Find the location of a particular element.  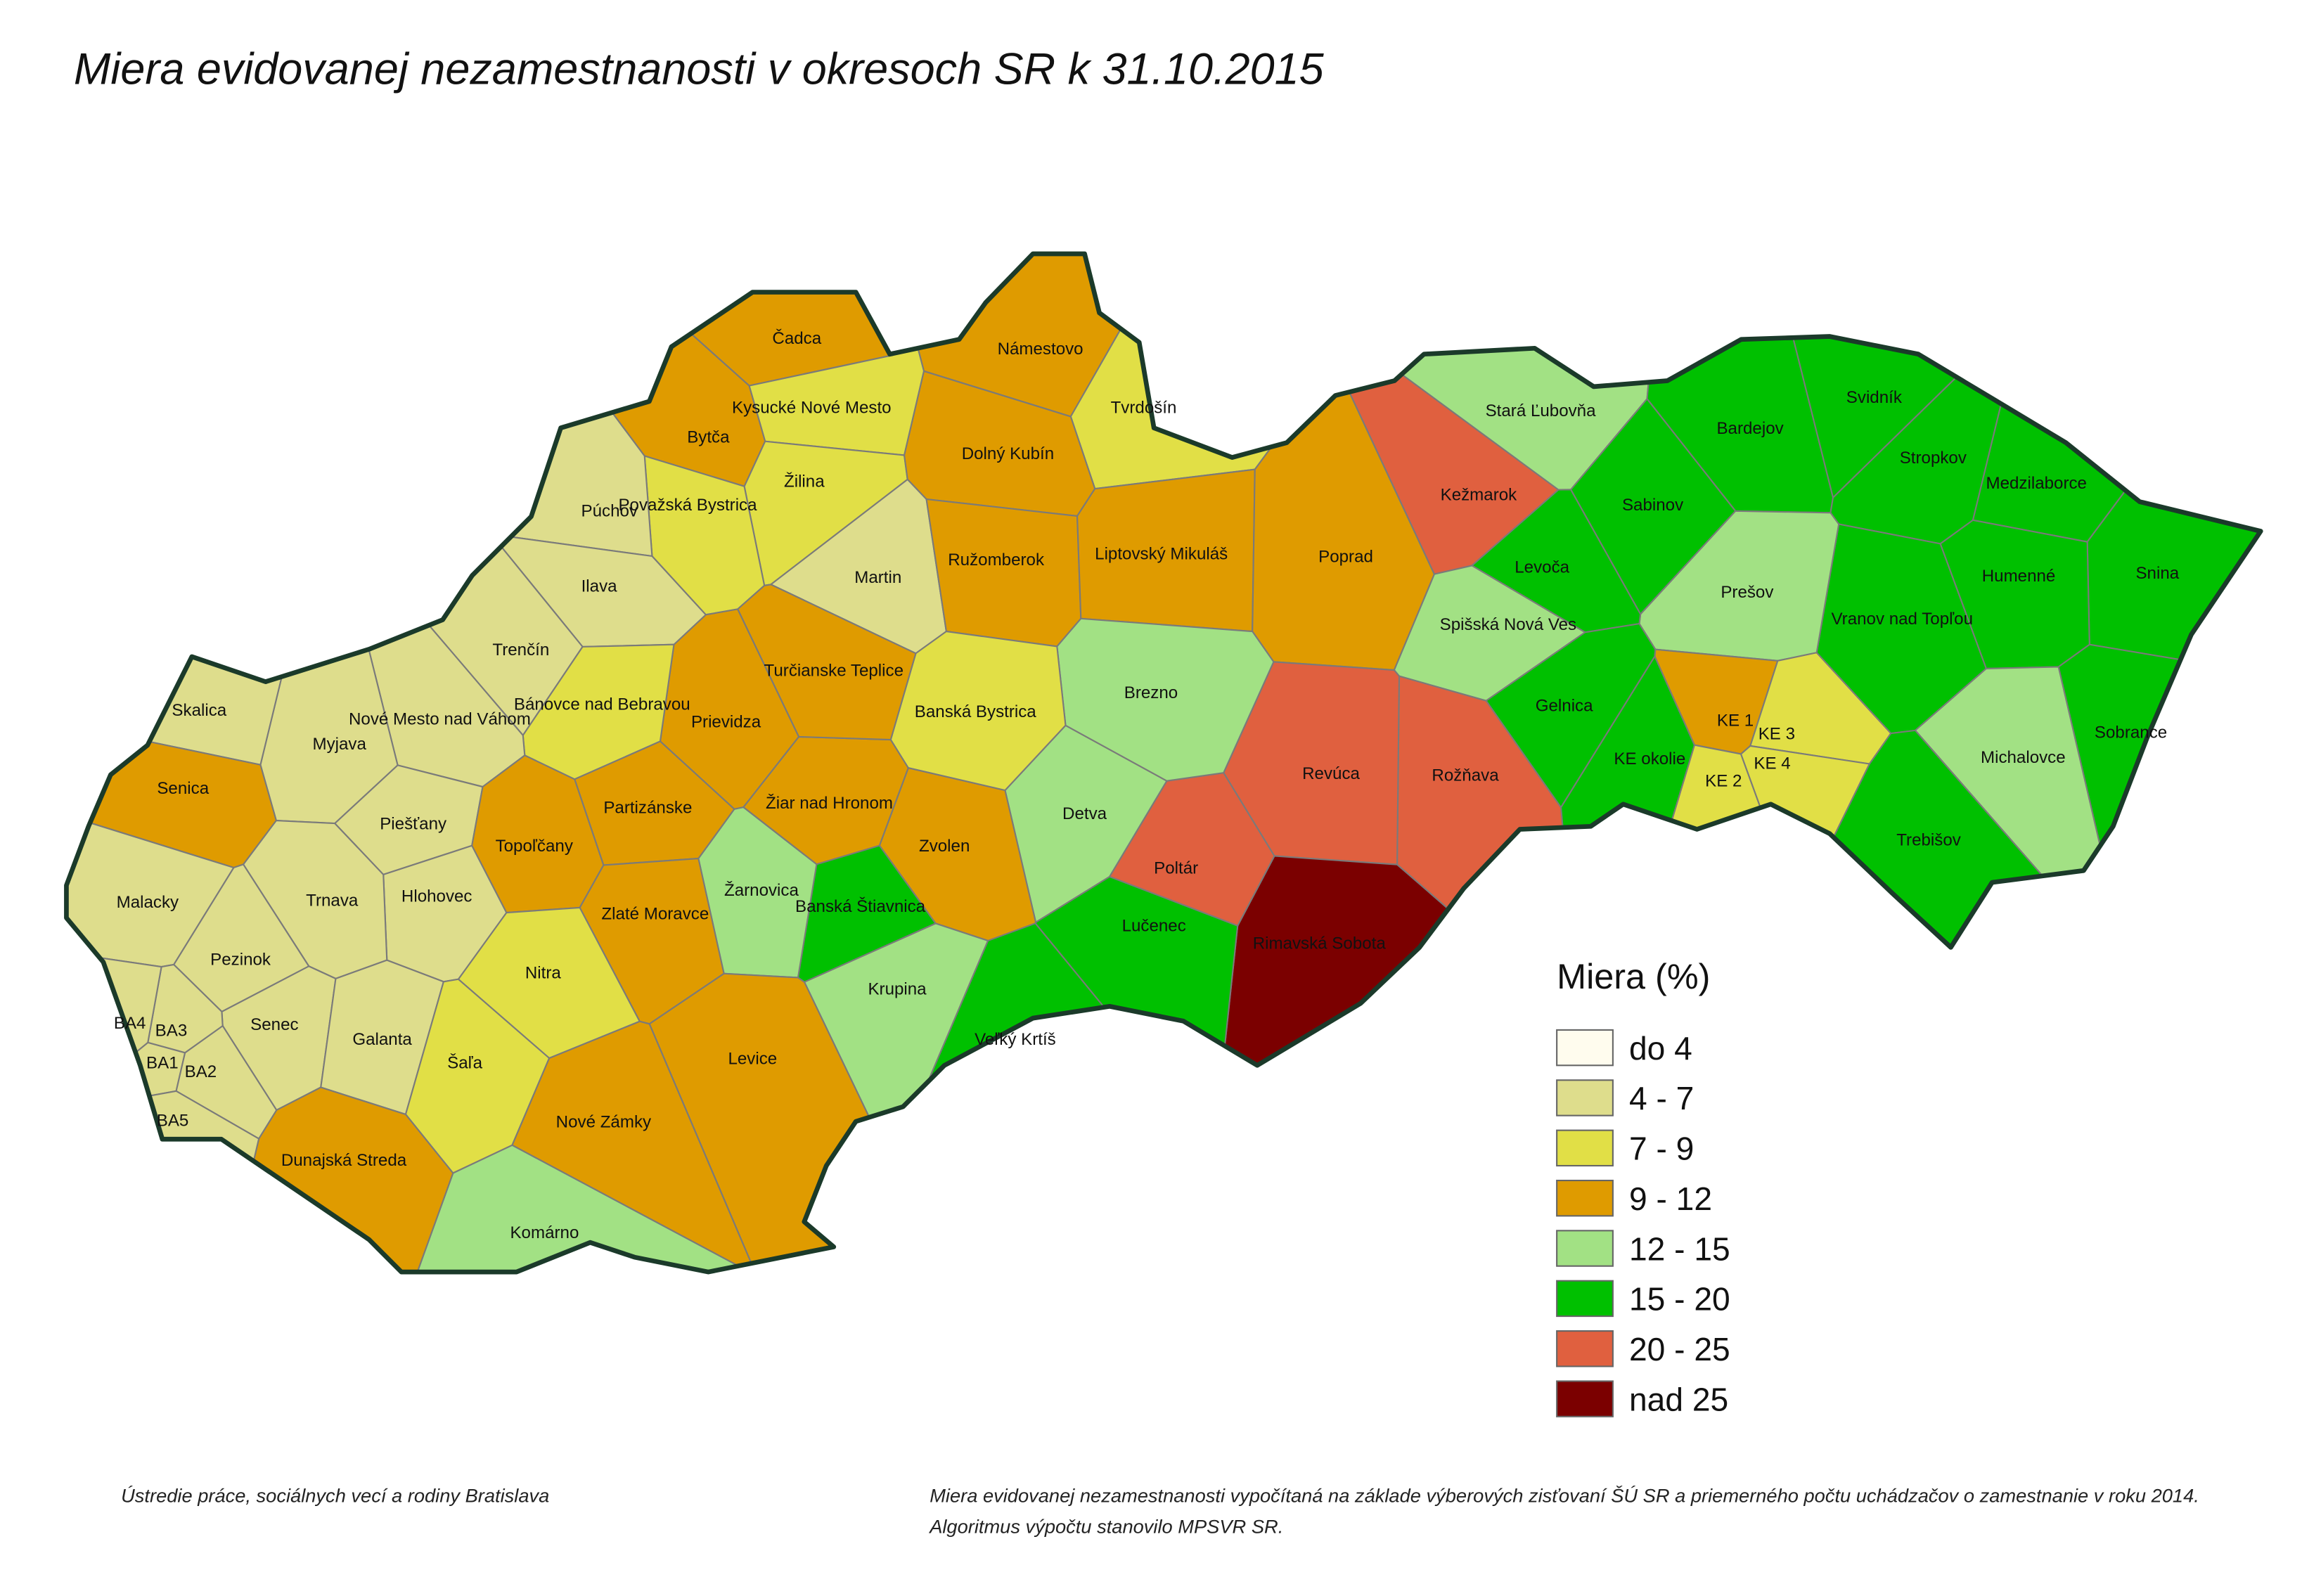

legend-label: 7 - 9 is located at coordinates (1661, 1149).